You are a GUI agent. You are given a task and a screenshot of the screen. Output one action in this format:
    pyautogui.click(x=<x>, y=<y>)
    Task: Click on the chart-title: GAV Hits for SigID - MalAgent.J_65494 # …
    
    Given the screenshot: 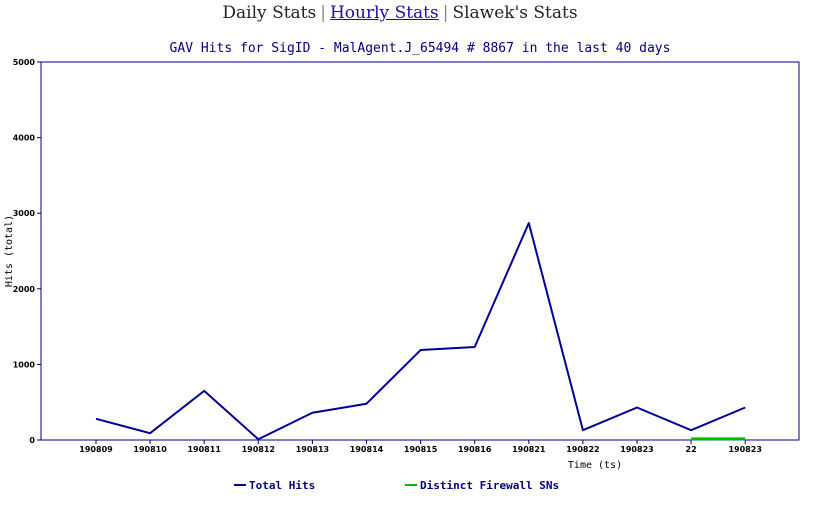 What is the action you would take?
    pyautogui.click(x=420, y=48)
    